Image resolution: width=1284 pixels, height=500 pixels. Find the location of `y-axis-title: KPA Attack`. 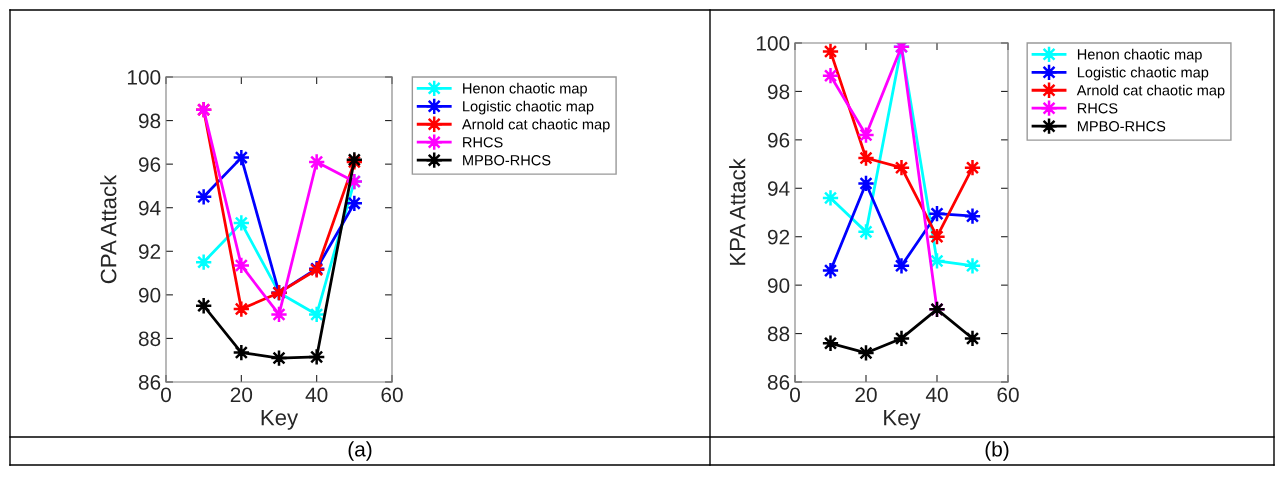

y-axis-title: KPA Attack is located at coordinates (737, 211).